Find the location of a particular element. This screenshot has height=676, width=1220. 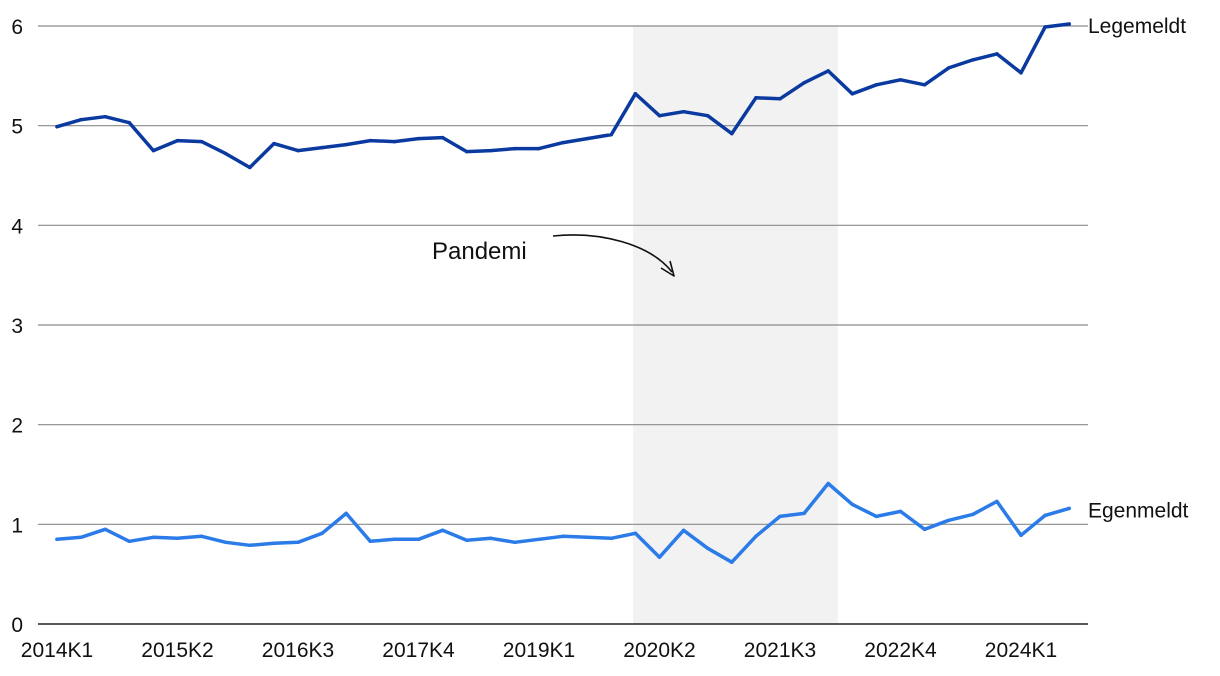

y-tick-label: 0 is located at coordinates (17, 625).